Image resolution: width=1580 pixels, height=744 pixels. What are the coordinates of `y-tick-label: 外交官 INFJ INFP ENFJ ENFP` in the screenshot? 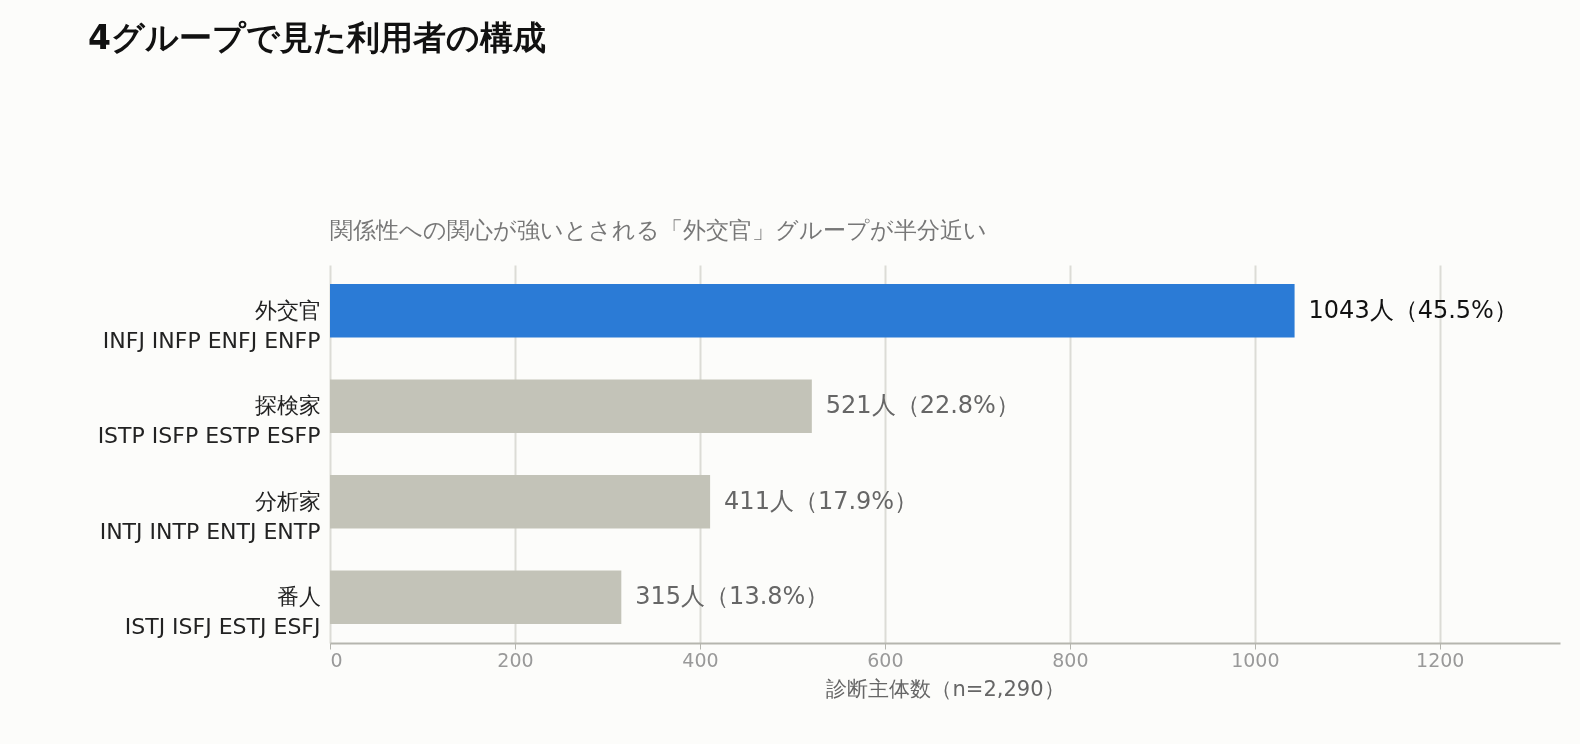 It's located at (211, 325).